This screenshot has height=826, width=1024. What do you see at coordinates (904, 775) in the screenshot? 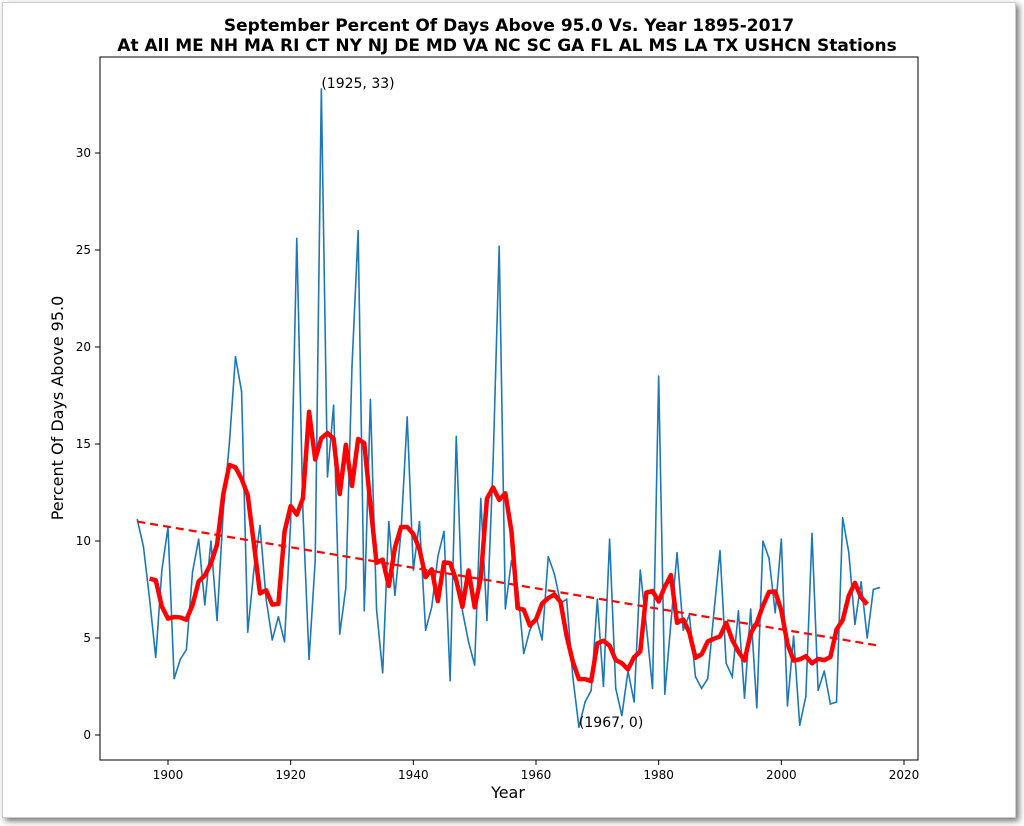
I see `x-tick-label: 2020` at bounding box center [904, 775].